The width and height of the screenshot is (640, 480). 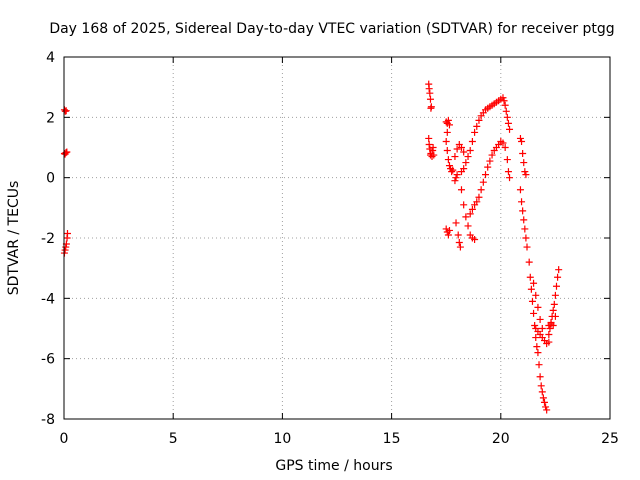 I want to click on y-axis-label: SDTVAR / TECUs, so click(x=14, y=238).